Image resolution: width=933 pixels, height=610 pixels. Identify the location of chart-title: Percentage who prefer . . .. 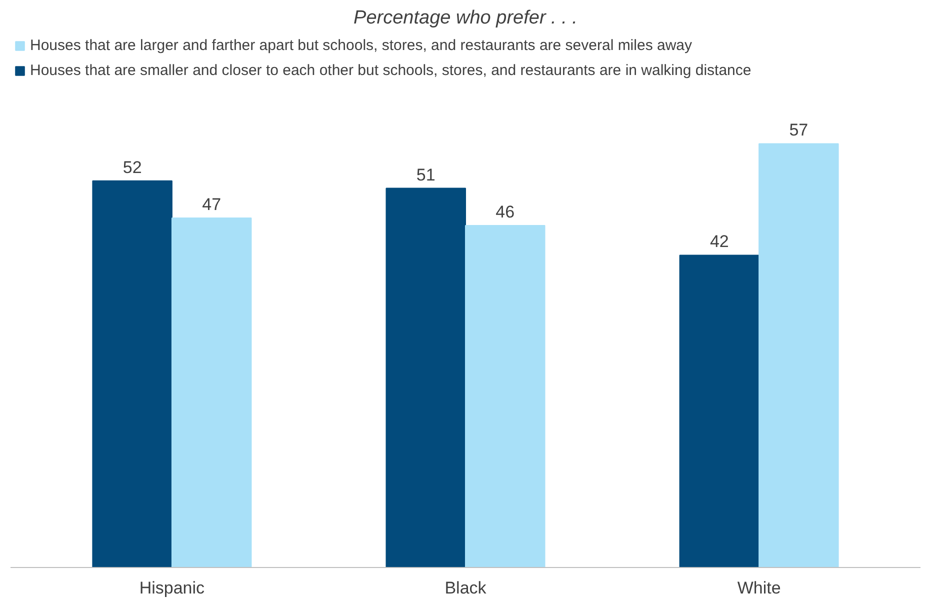
(466, 18).